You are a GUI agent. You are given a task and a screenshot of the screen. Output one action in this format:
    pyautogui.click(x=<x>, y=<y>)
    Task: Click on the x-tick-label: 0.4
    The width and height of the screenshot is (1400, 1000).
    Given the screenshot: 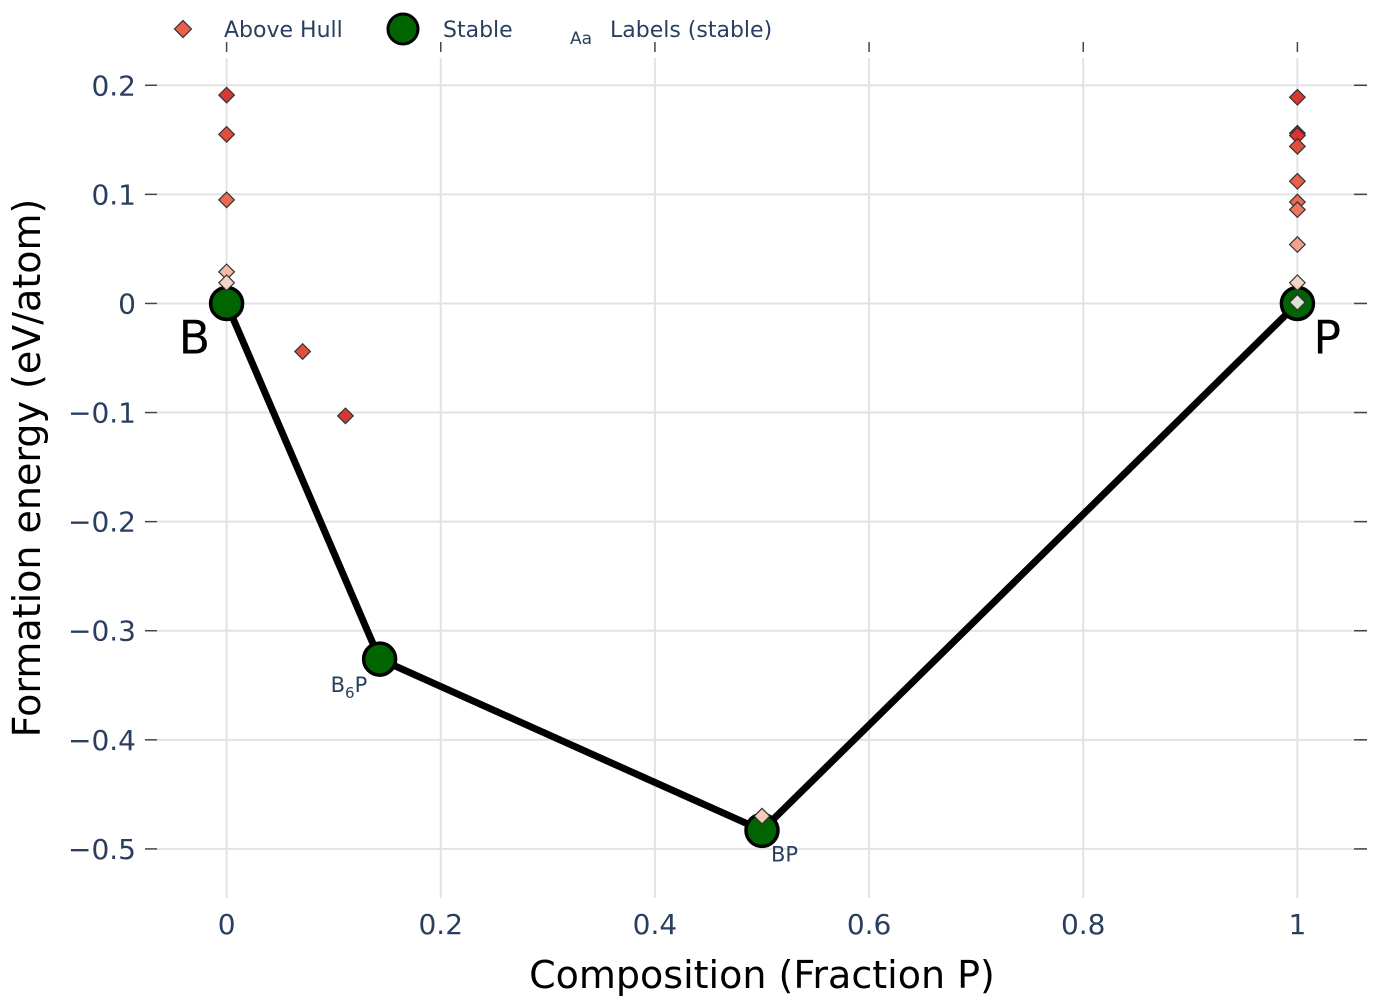 What is the action you would take?
    pyautogui.click(x=655, y=924)
    